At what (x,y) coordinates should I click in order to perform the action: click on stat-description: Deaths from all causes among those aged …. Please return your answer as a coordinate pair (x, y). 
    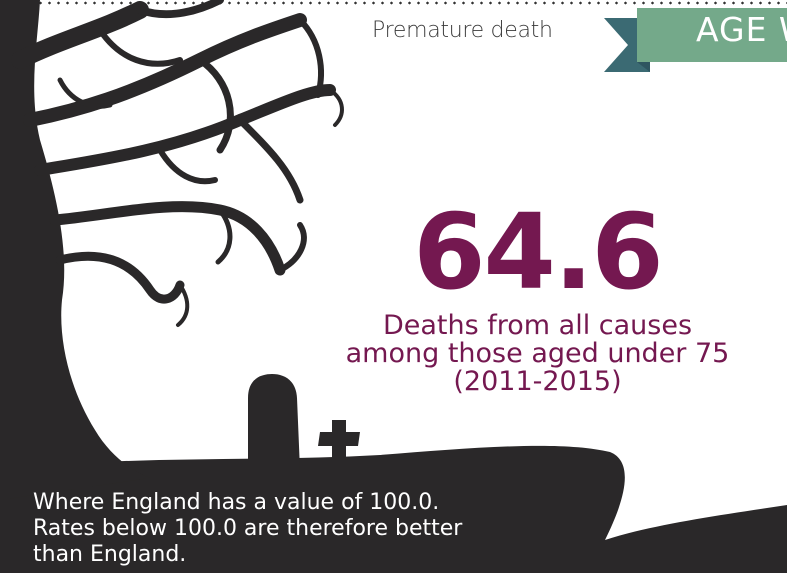
    Looking at the image, I should click on (537, 354).